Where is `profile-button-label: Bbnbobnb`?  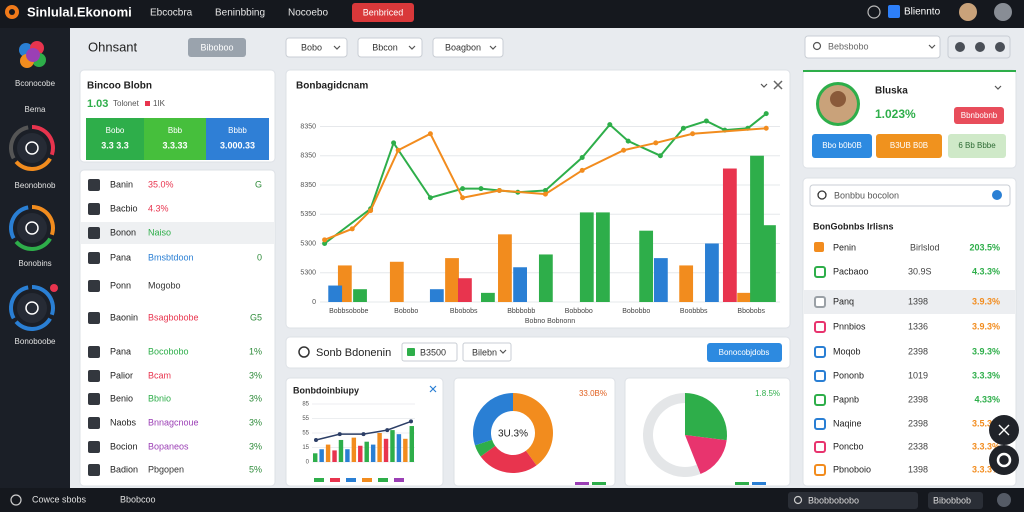
profile-button-label: Bbnbobnb is located at coordinates (979, 115).